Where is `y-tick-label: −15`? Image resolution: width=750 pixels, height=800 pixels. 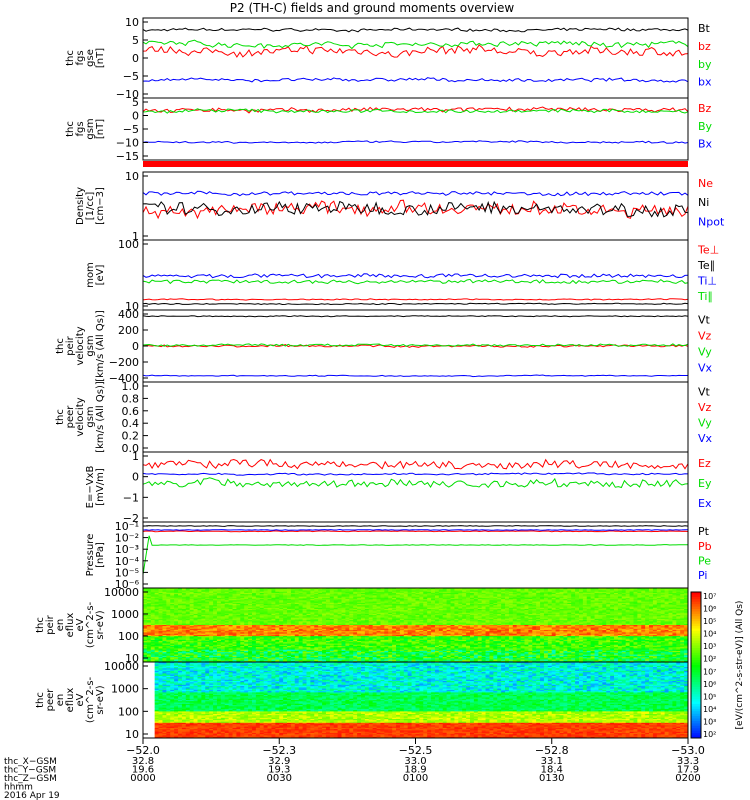
y-tick-label: −15 is located at coordinates (127, 156).